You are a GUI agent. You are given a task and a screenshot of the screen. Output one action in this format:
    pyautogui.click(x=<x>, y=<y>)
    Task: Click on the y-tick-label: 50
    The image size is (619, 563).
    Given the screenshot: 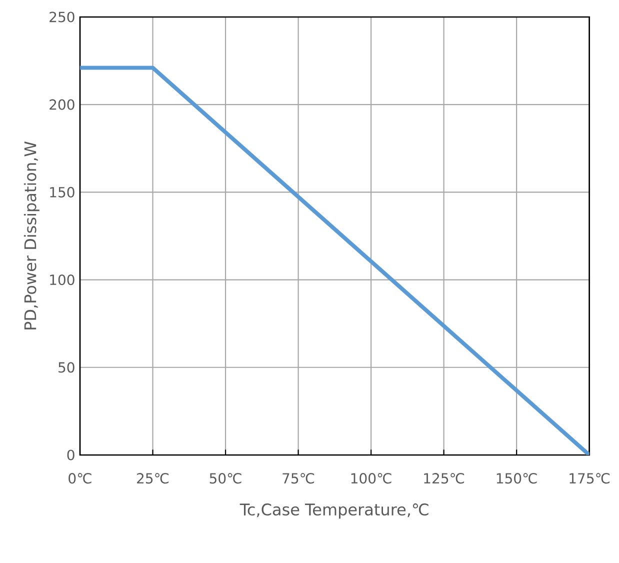 What is the action you would take?
    pyautogui.click(x=66, y=367)
    